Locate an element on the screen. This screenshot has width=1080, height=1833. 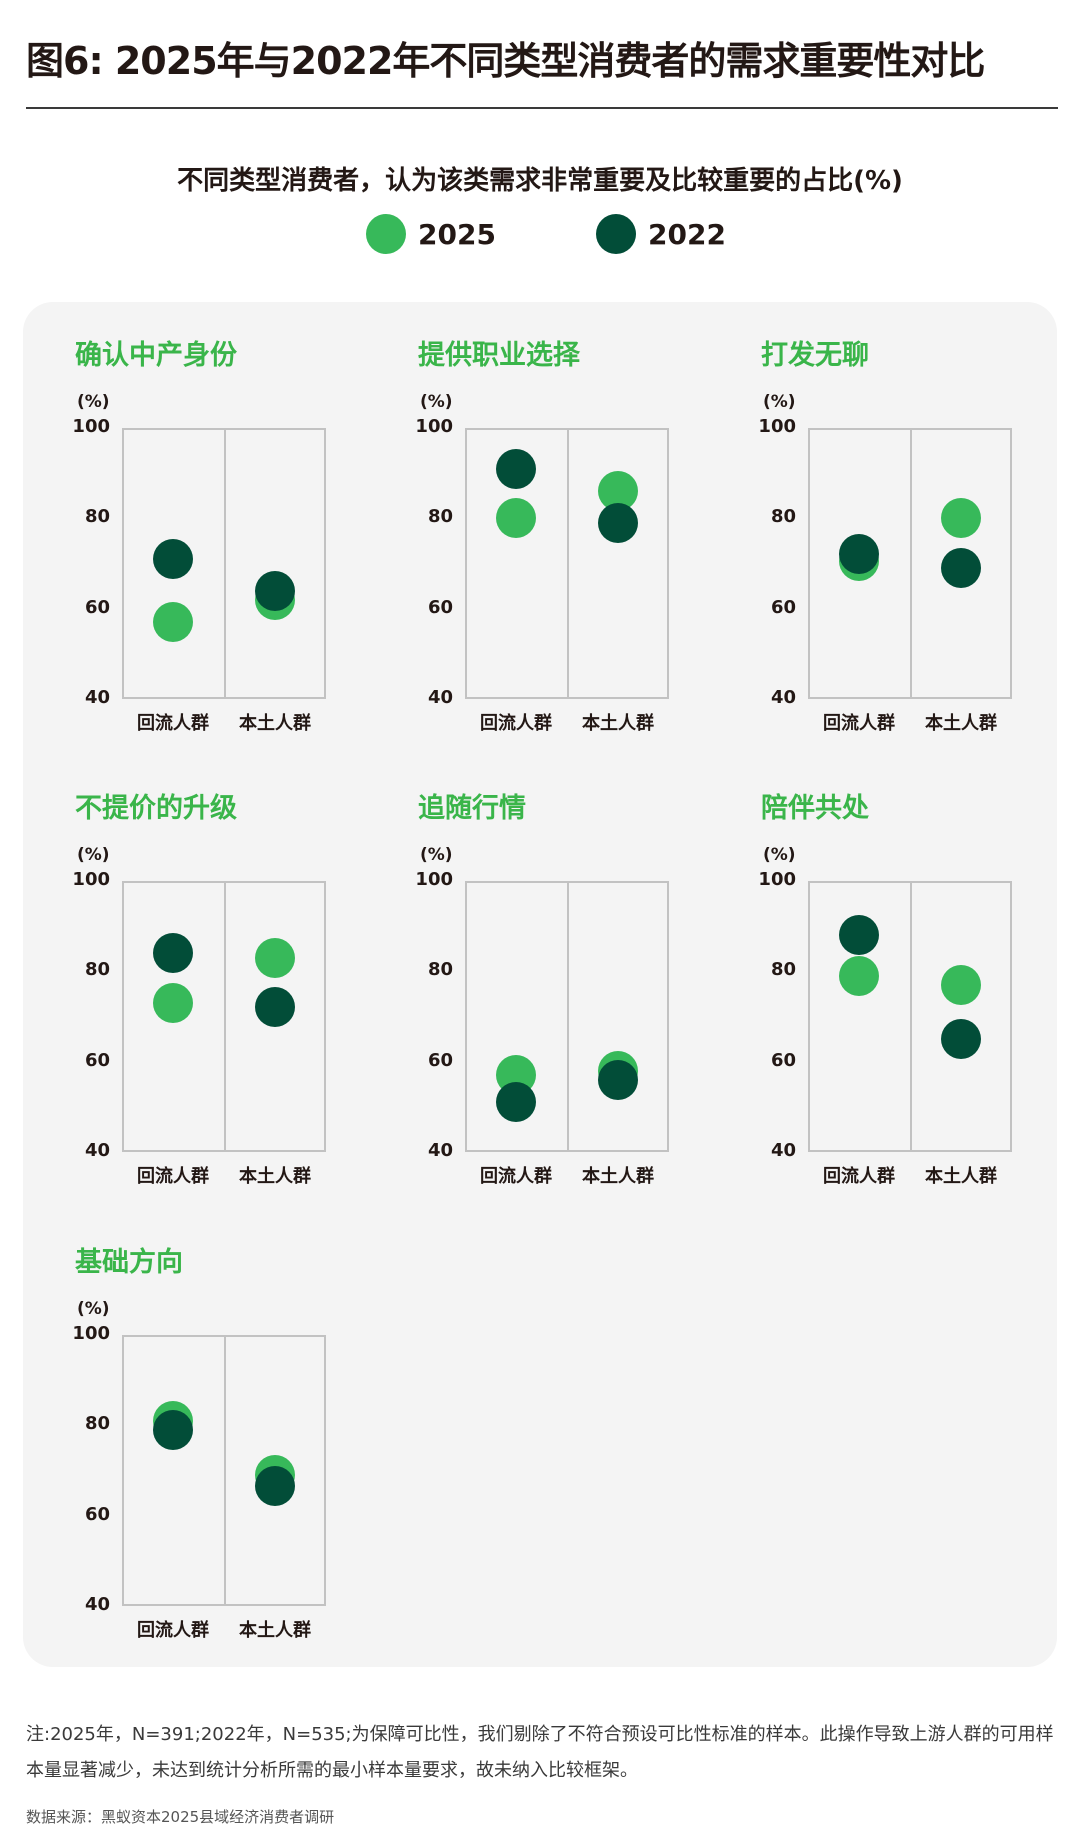
chart-subtitle: 不同类型消费者，认为该类需求非常重要及比较重要的占比(%) is located at coordinates (540, 181).